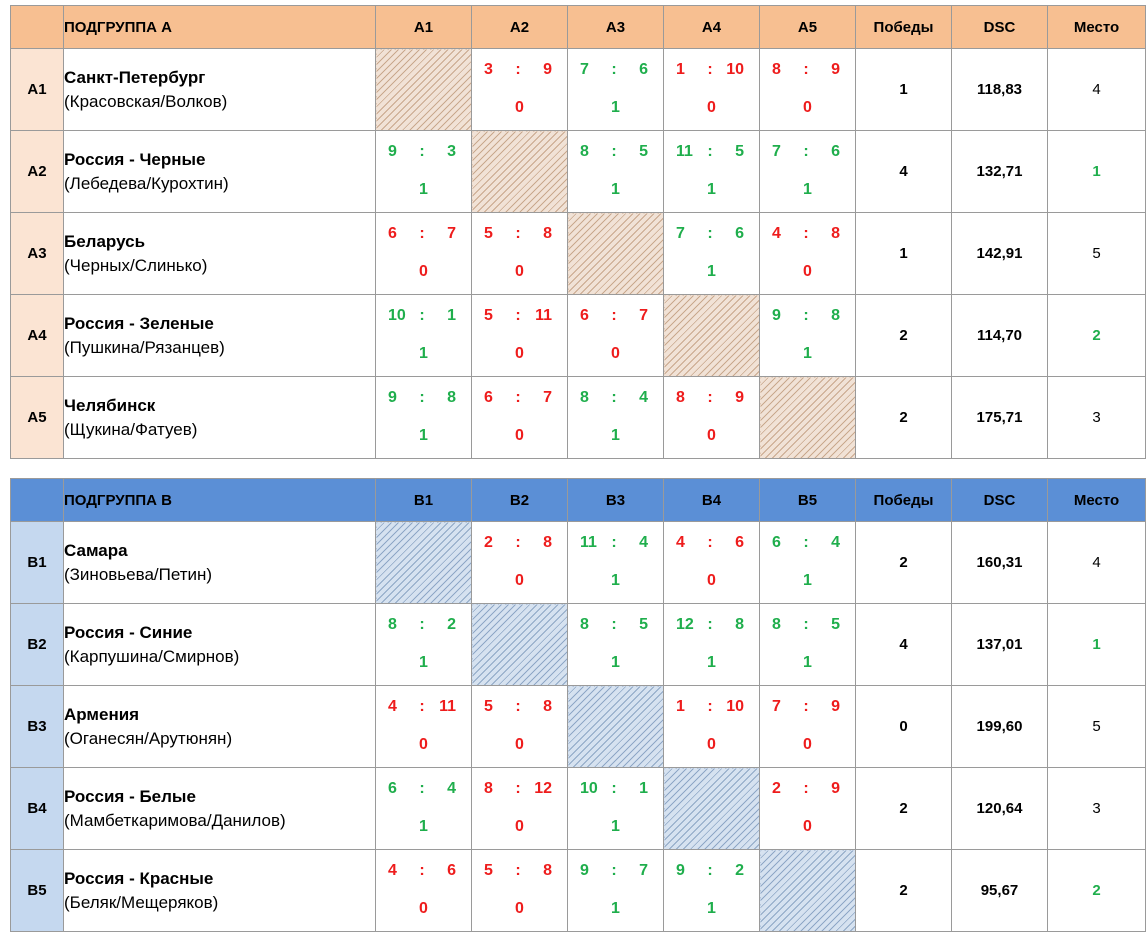 The height and width of the screenshot is (945, 1146). I want to click on match-result-cell: 2: 8 0, so click(519, 562).